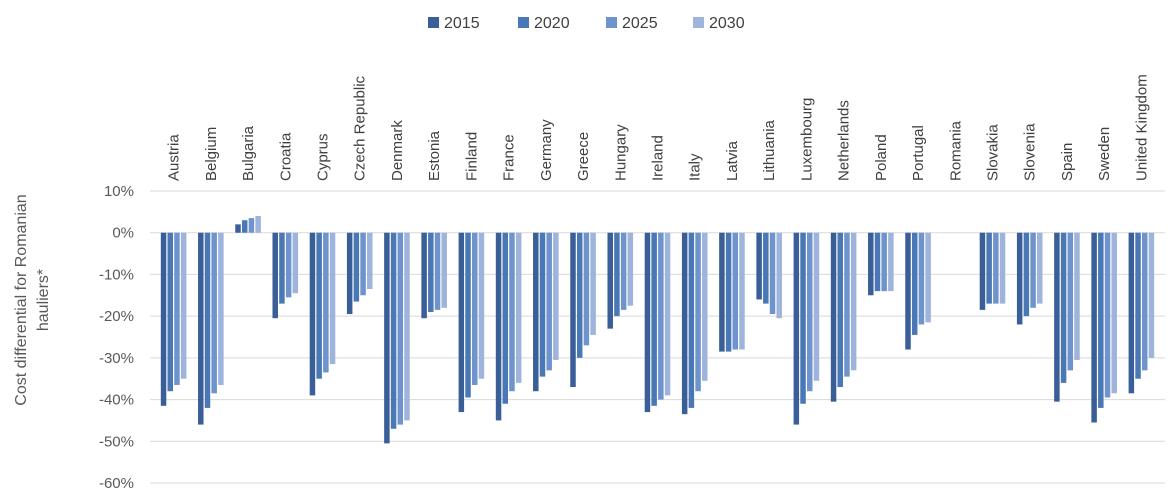 This screenshot has height=489, width=1170. I want to click on bar-2015-united-kingdom, so click(1131, 313).